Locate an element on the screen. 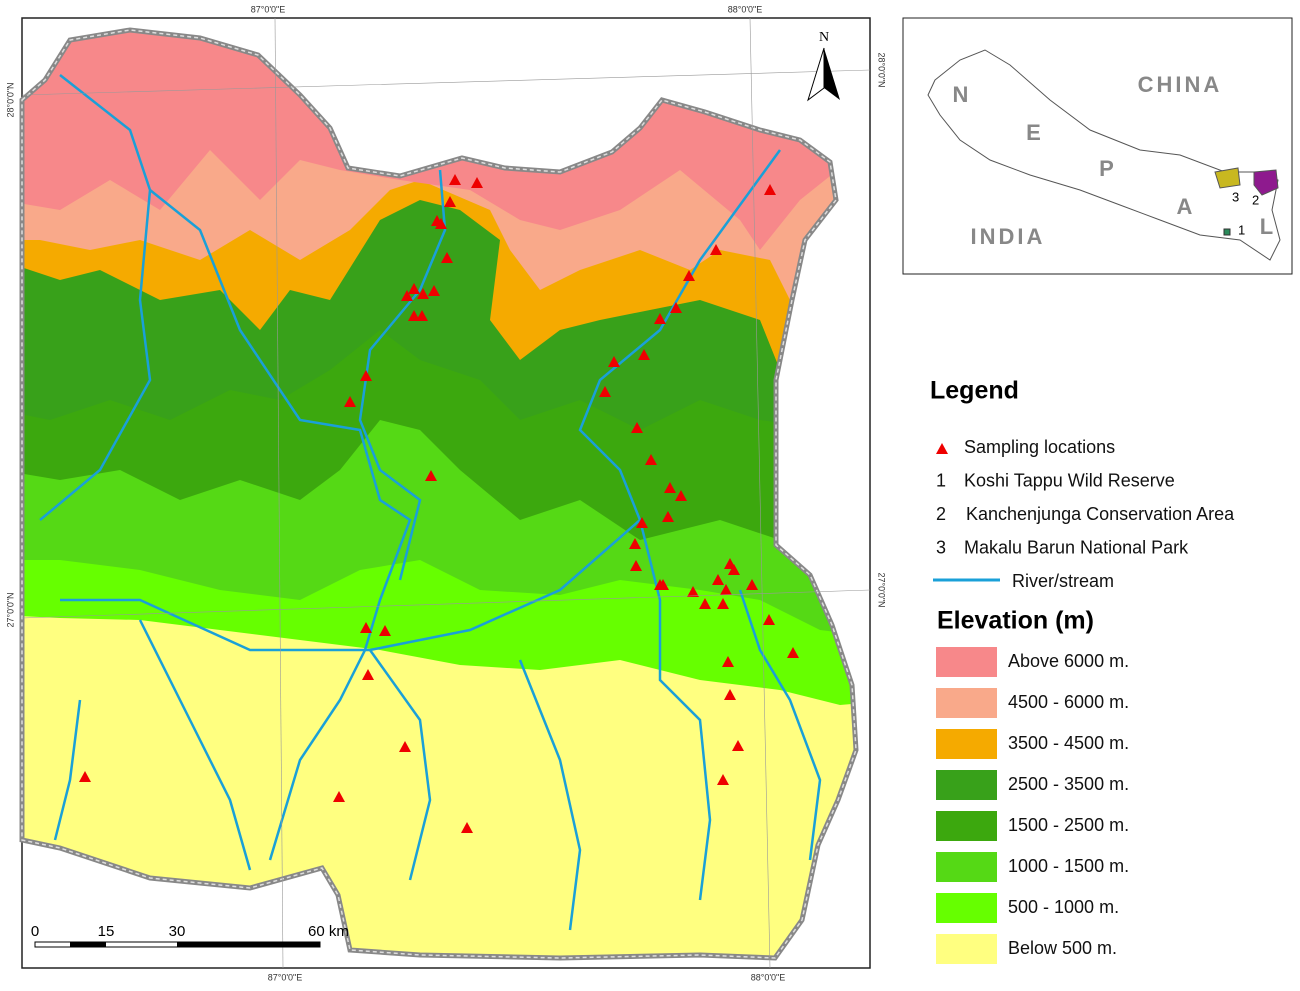 This screenshot has height=991, width=1300. parallel is located at coordinates (446, 604).